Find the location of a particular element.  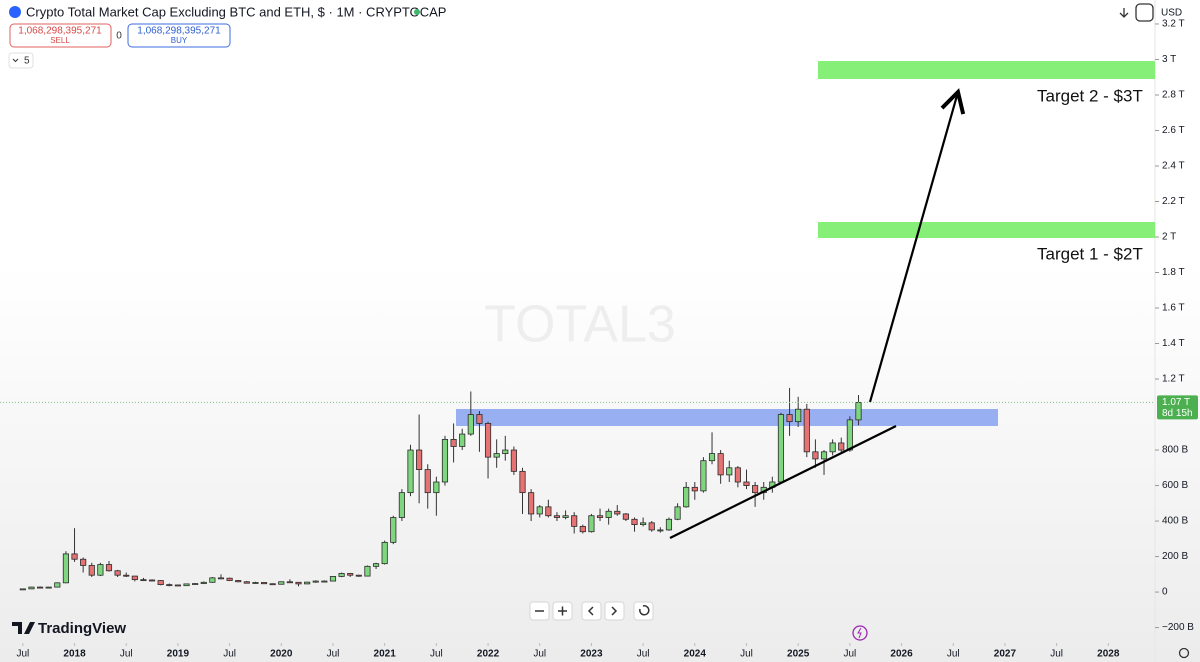

indicator-toggle is located at coordinates (21, 60).